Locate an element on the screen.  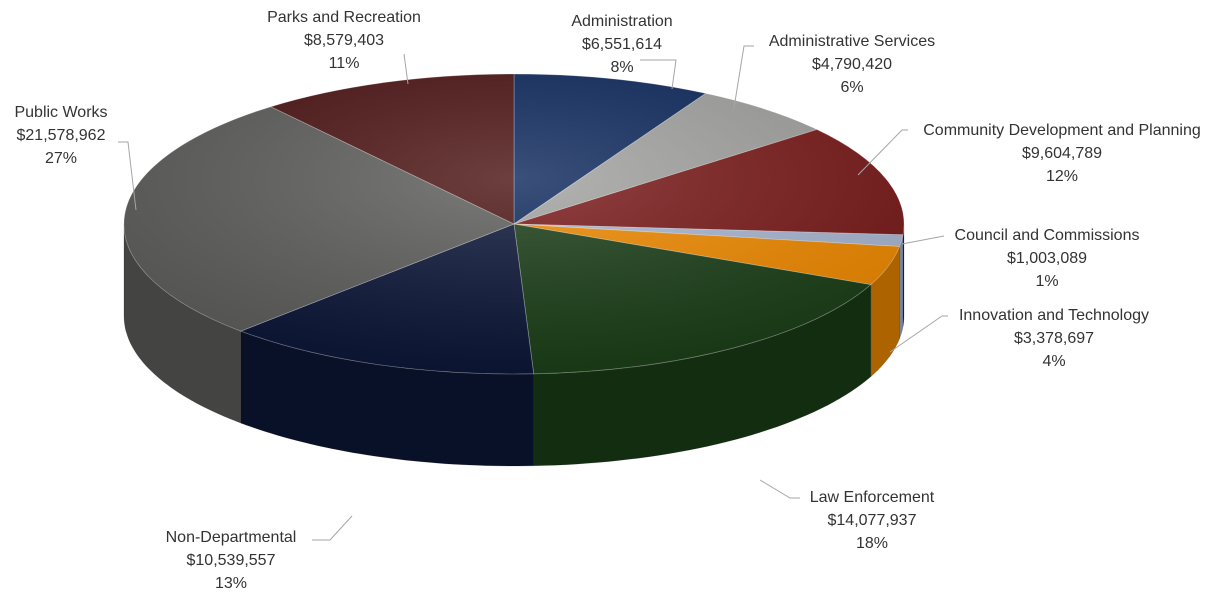
label-name-parks-and-recreation: Parks and Recreation is located at coordinates (344, 17).